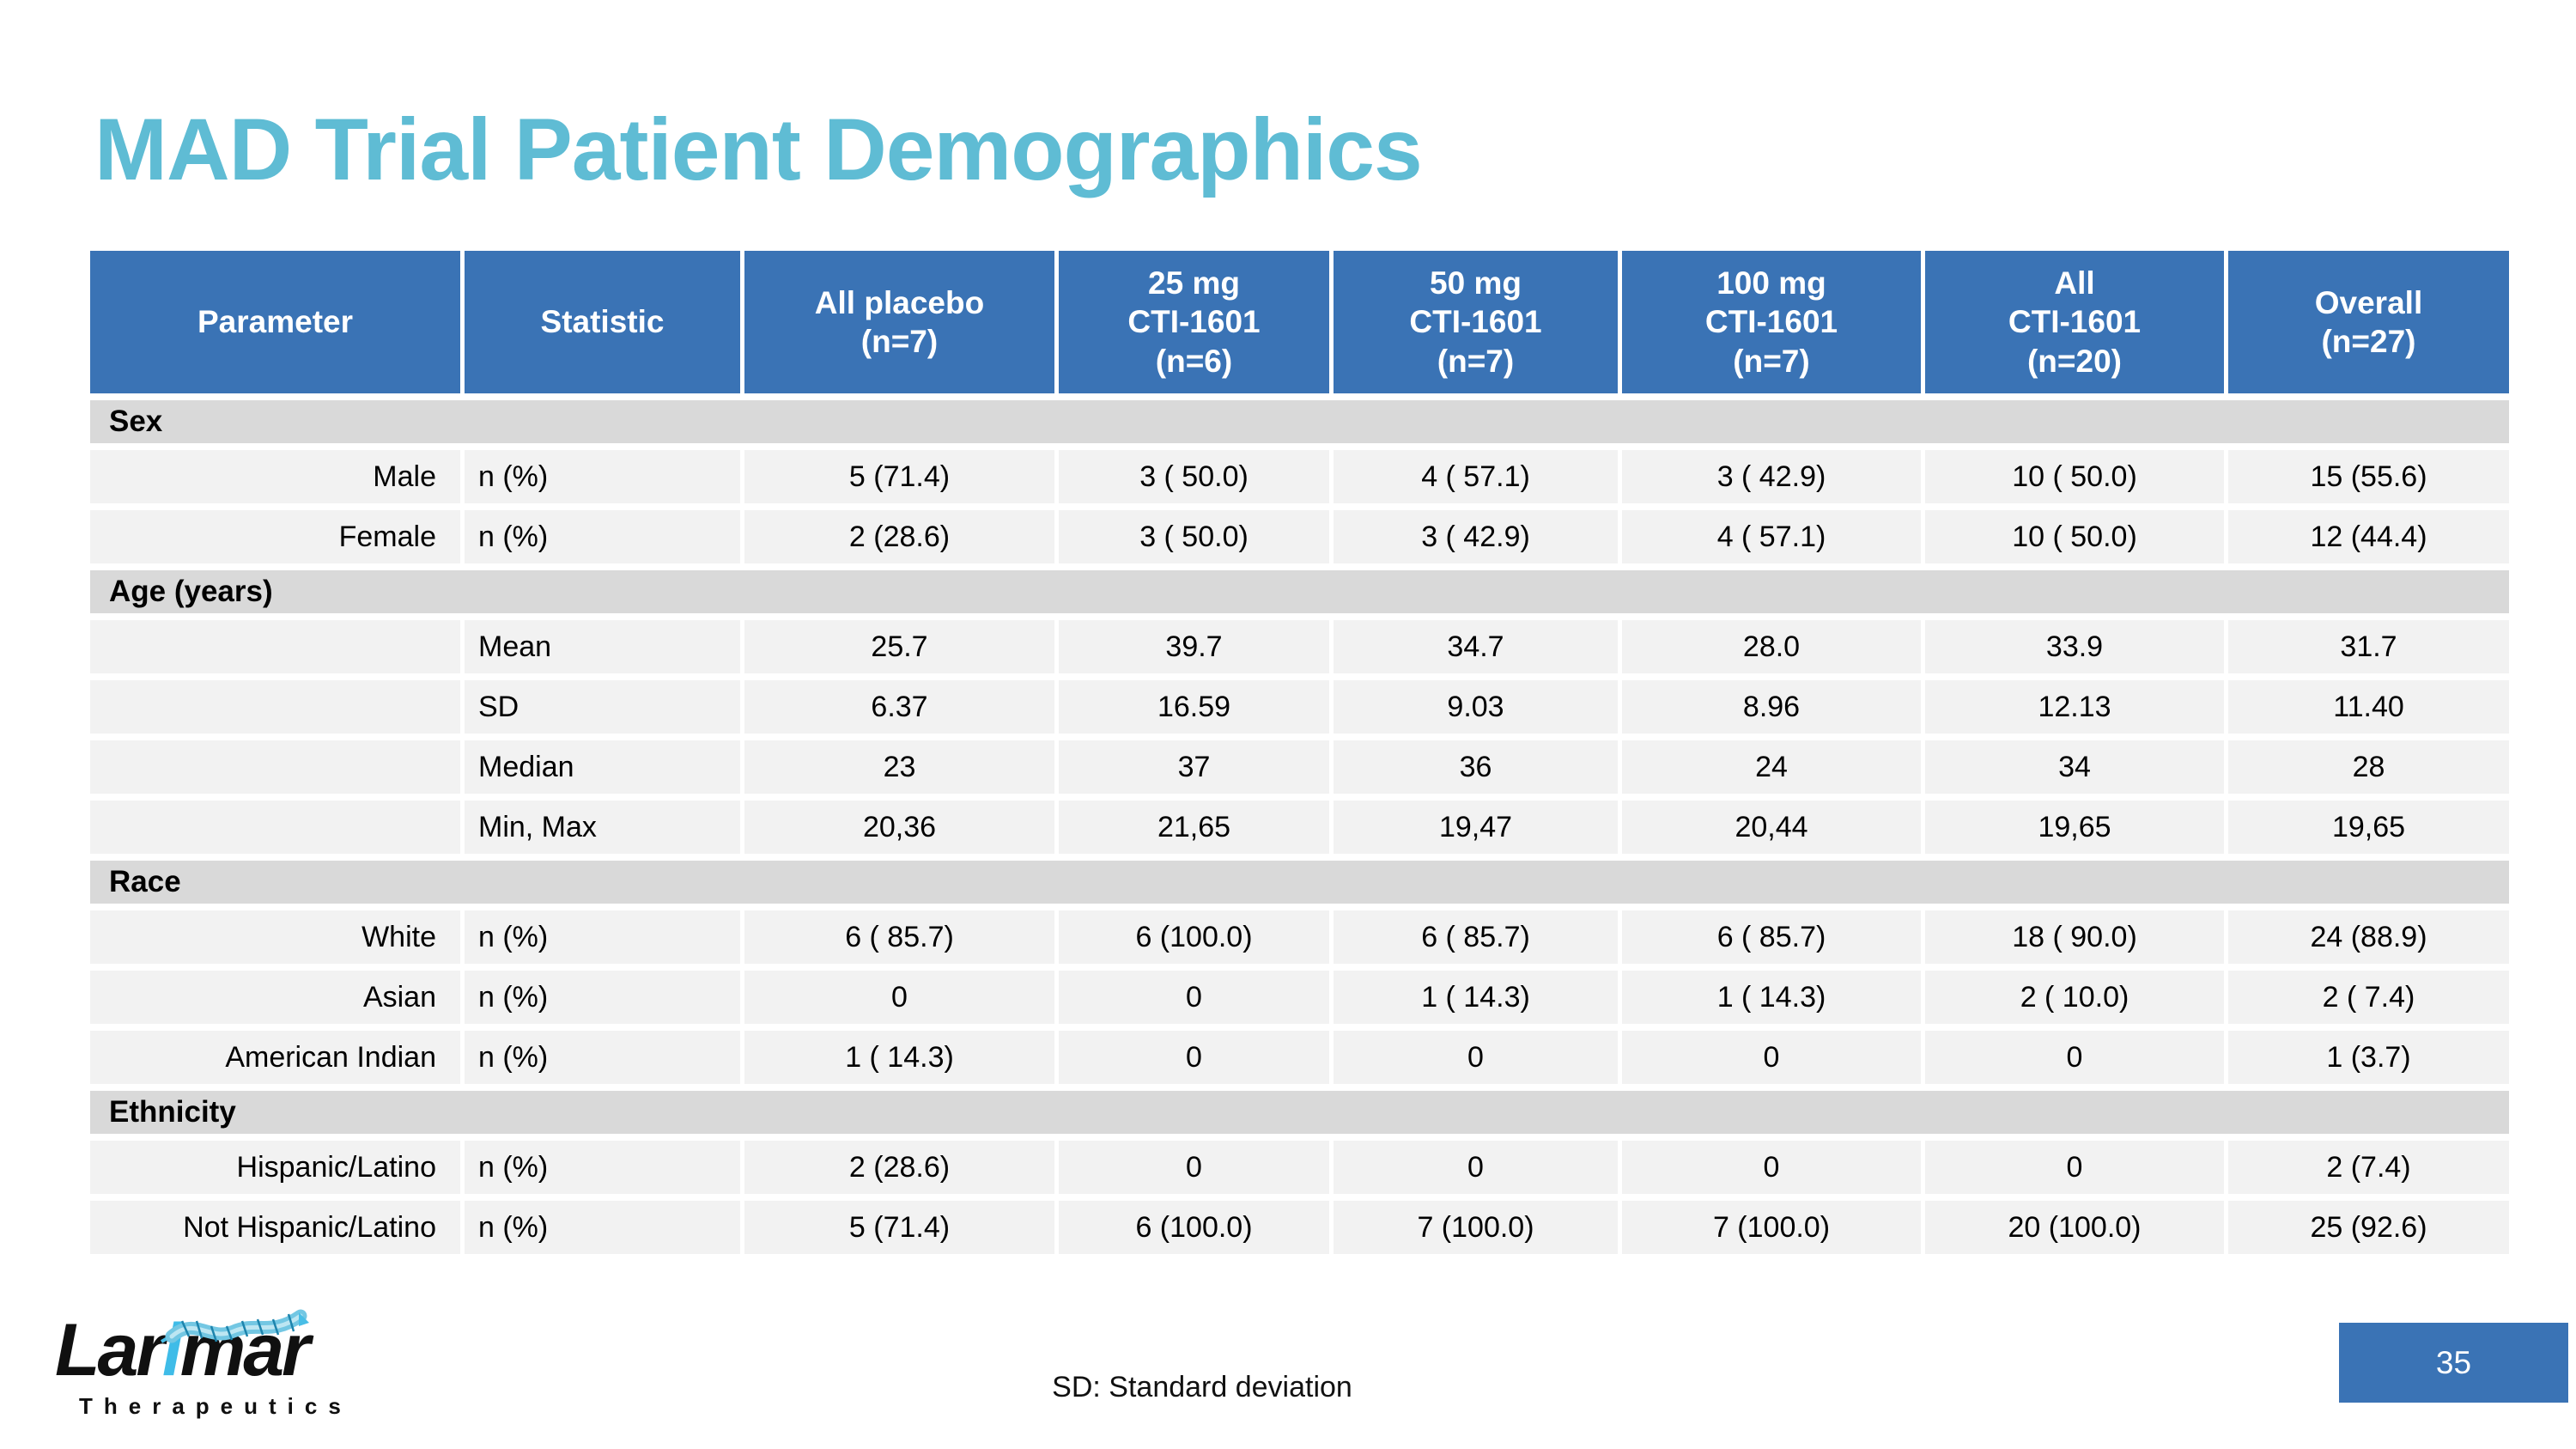 The height and width of the screenshot is (1449, 2576). What do you see at coordinates (110, 1350) in the screenshot?
I see `brand-part-lar: Lar` at bounding box center [110, 1350].